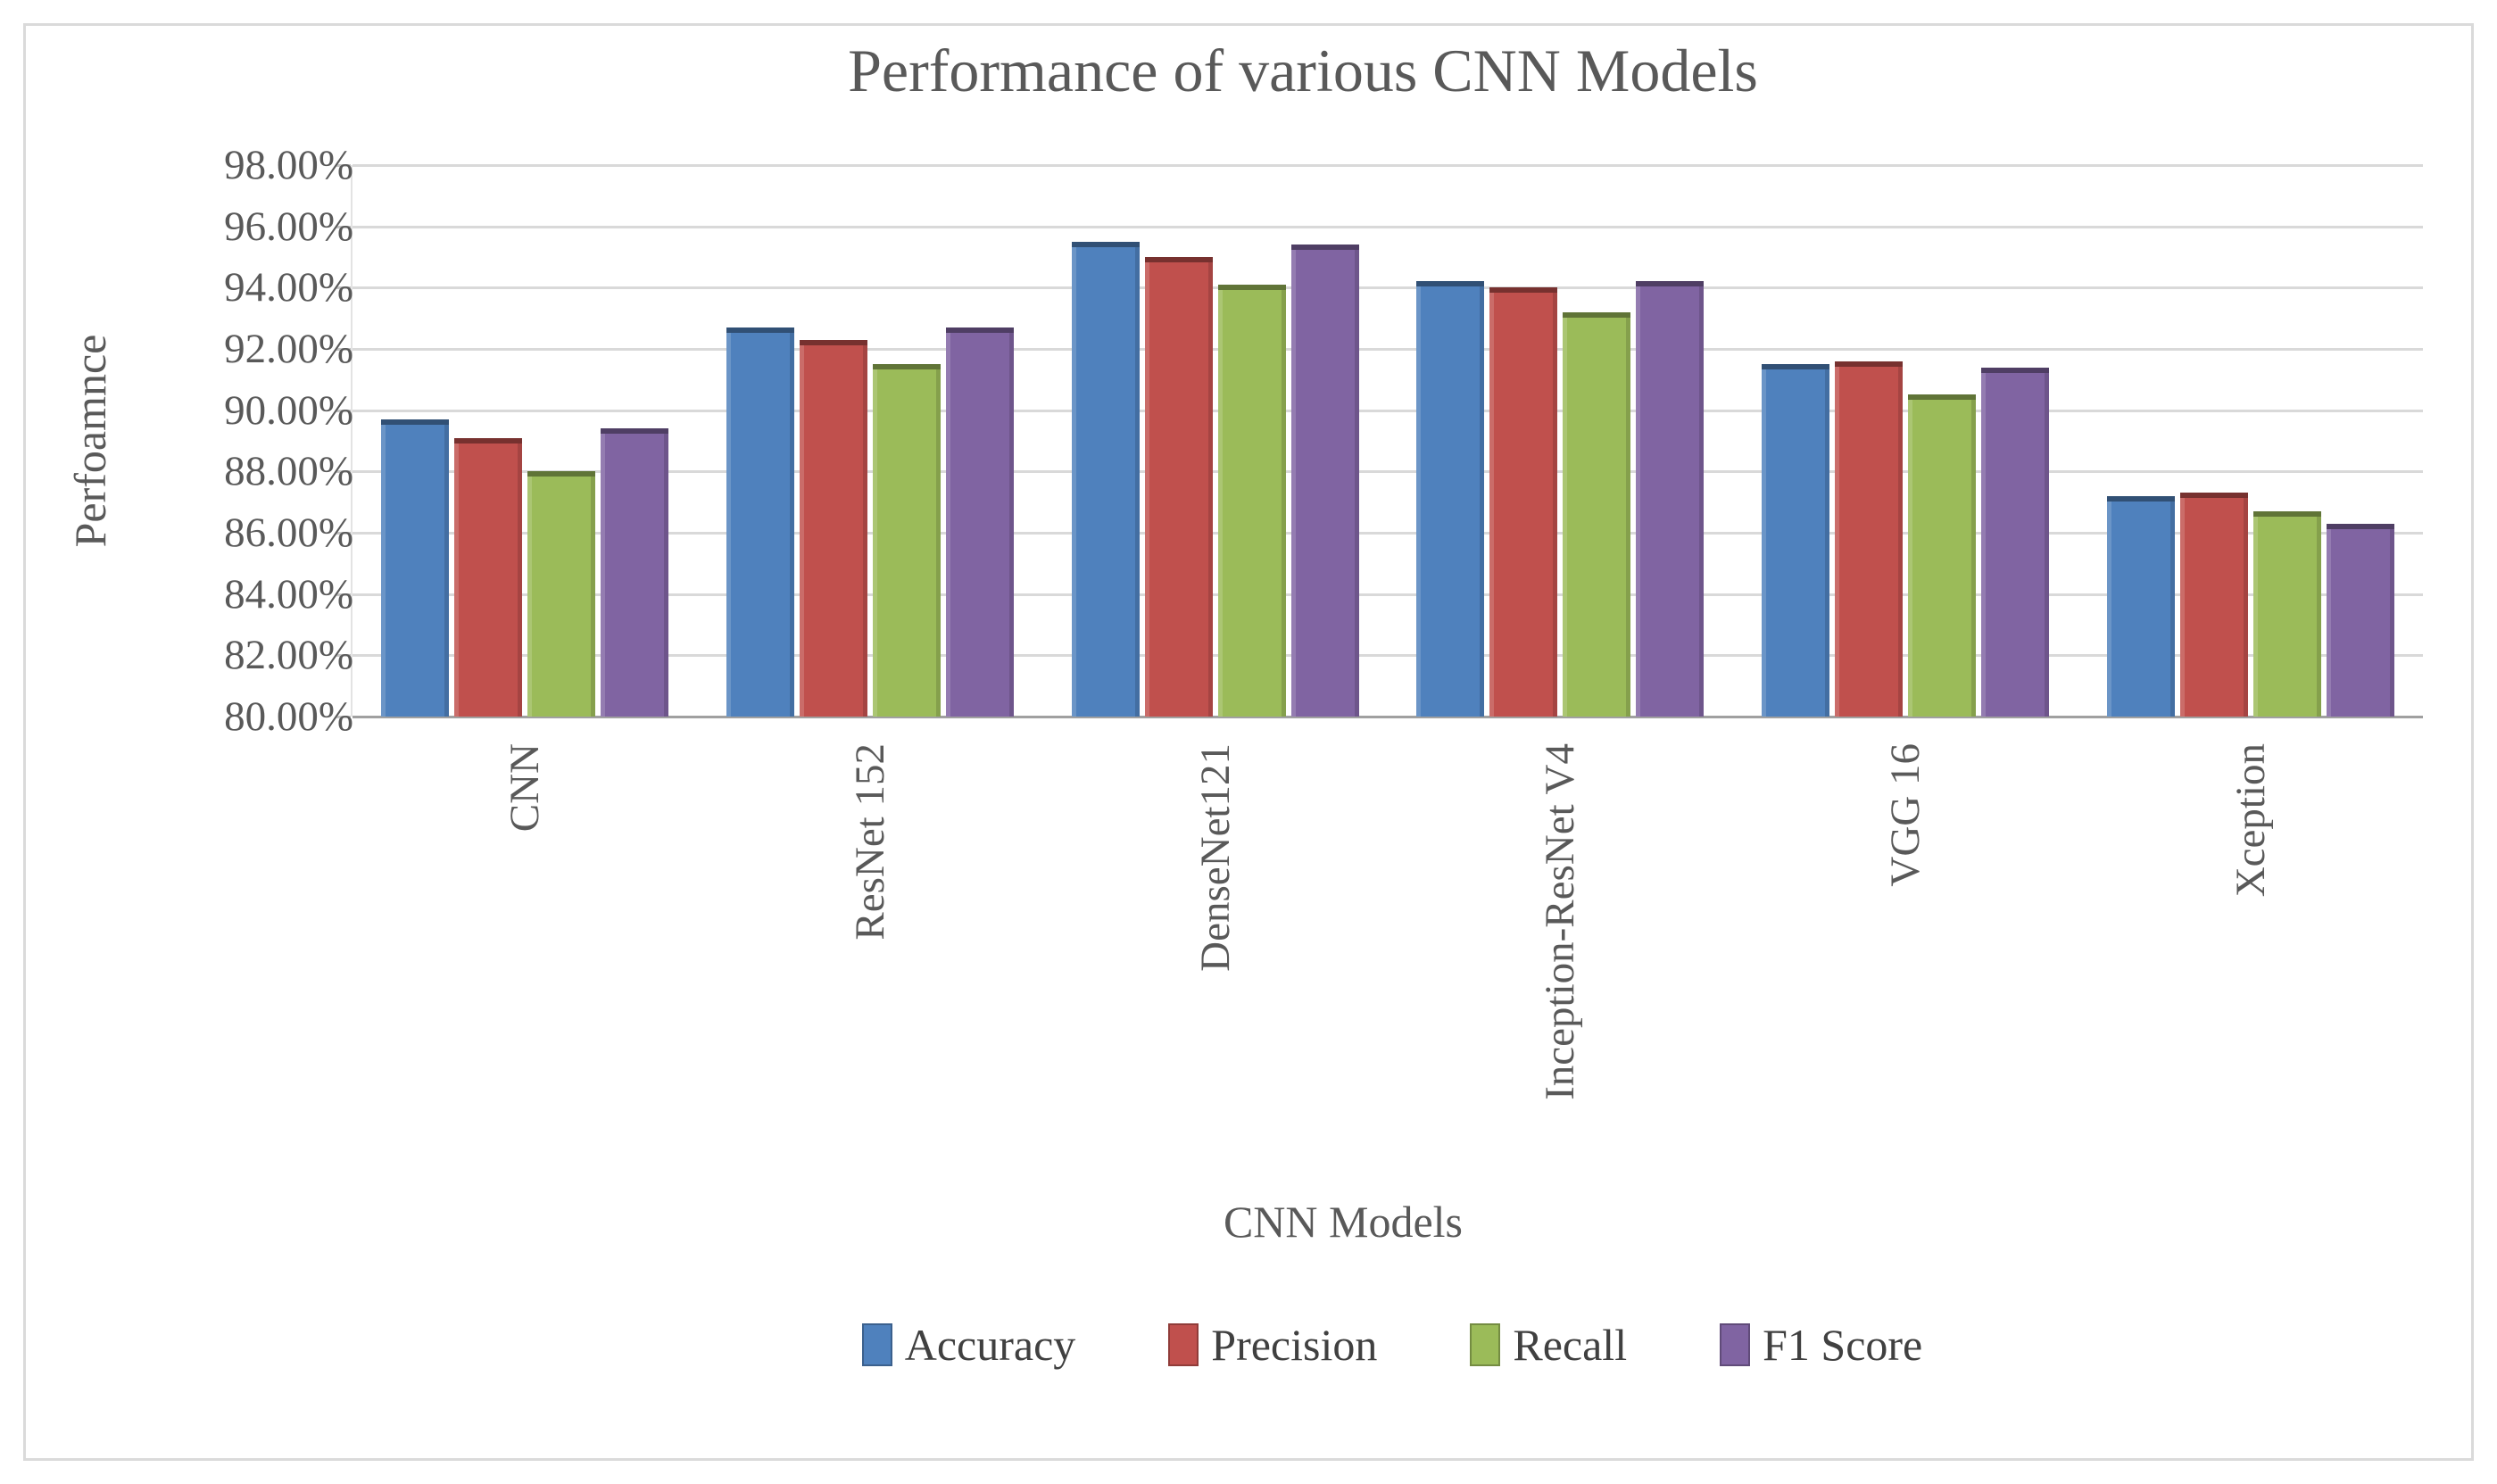 The width and height of the screenshot is (2497, 1484). I want to click on y-tick-label: 92.00%, so click(288, 349).